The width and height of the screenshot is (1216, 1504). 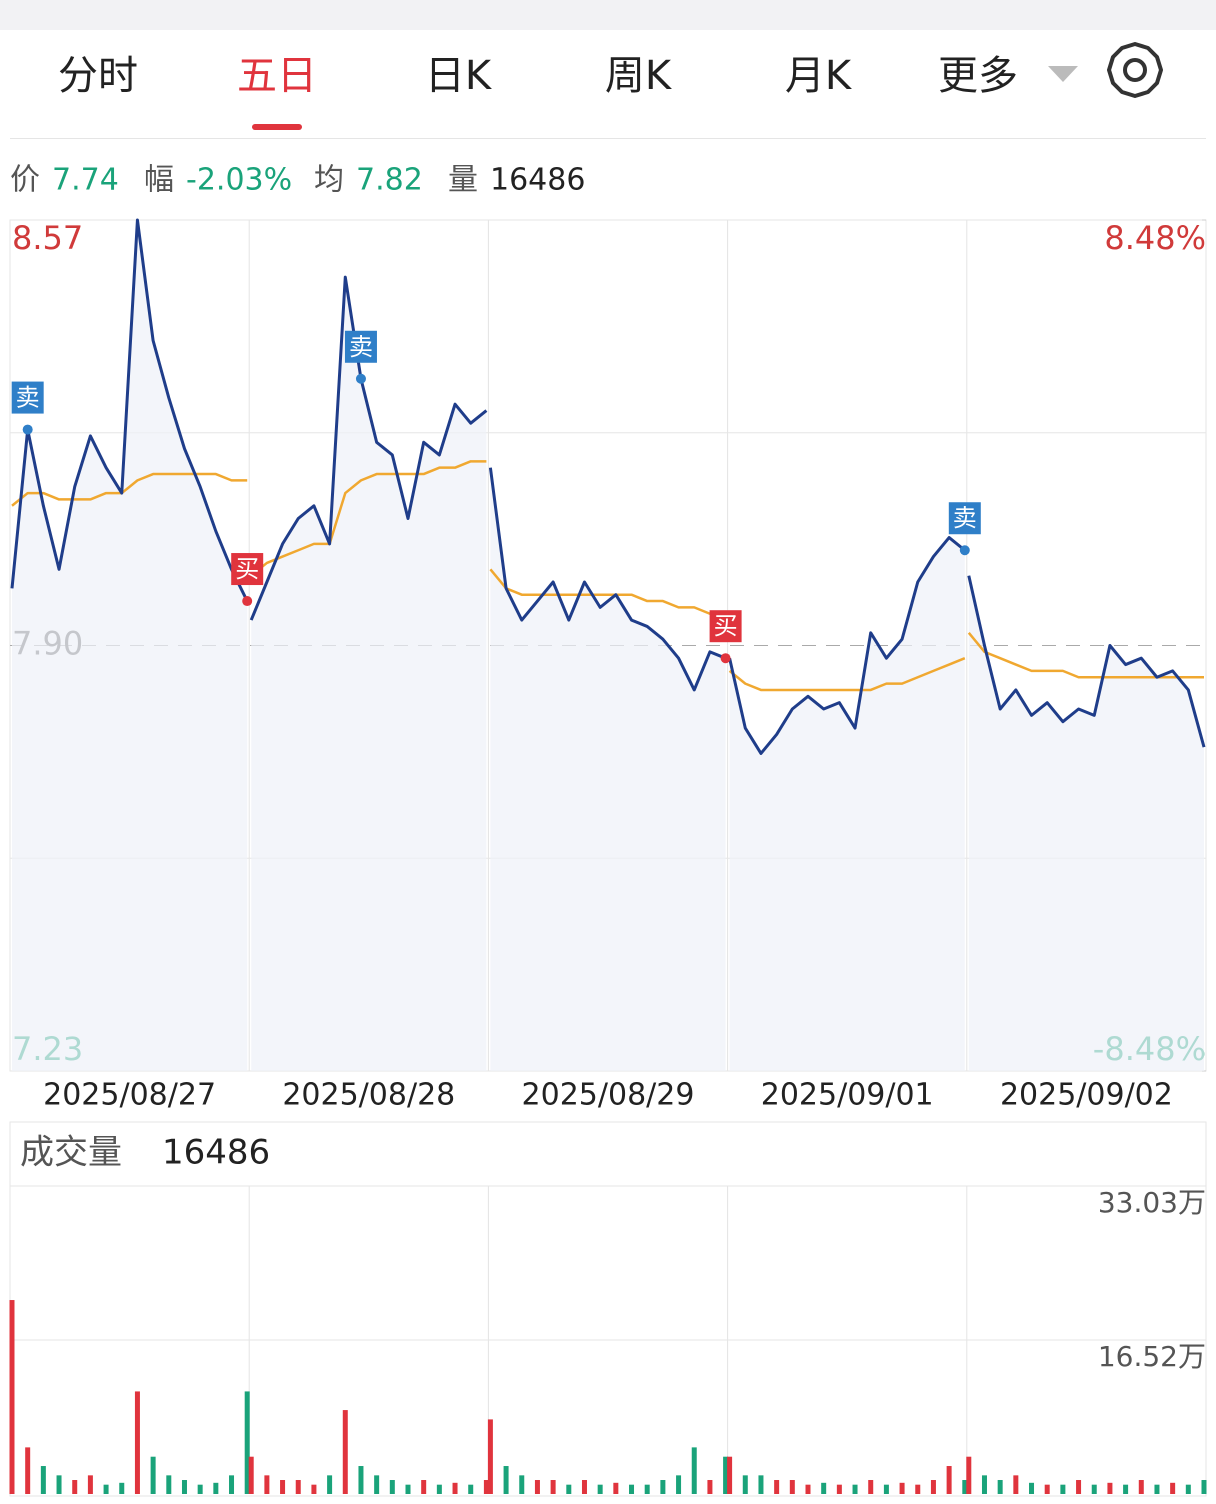 What do you see at coordinates (608, 1095) in the screenshot?
I see `x-tick-label: 2025/08/29` at bounding box center [608, 1095].